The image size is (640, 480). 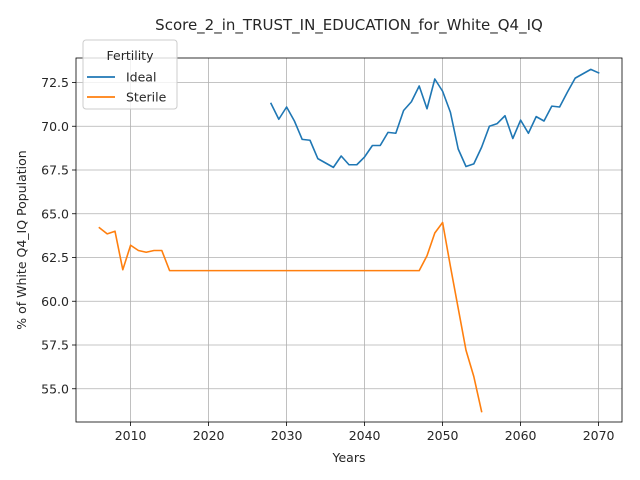 I want to click on legend-box, so click(x=130, y=74).